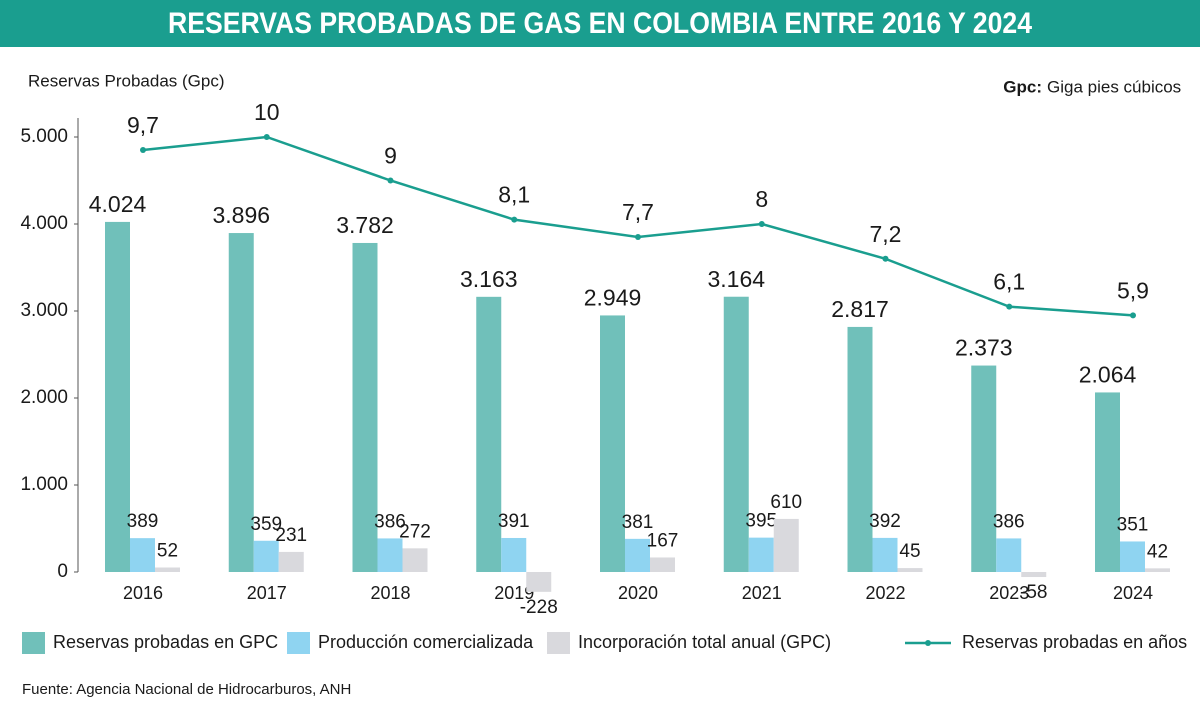  I want to click on value-label: 3.782, so click(365, 225).